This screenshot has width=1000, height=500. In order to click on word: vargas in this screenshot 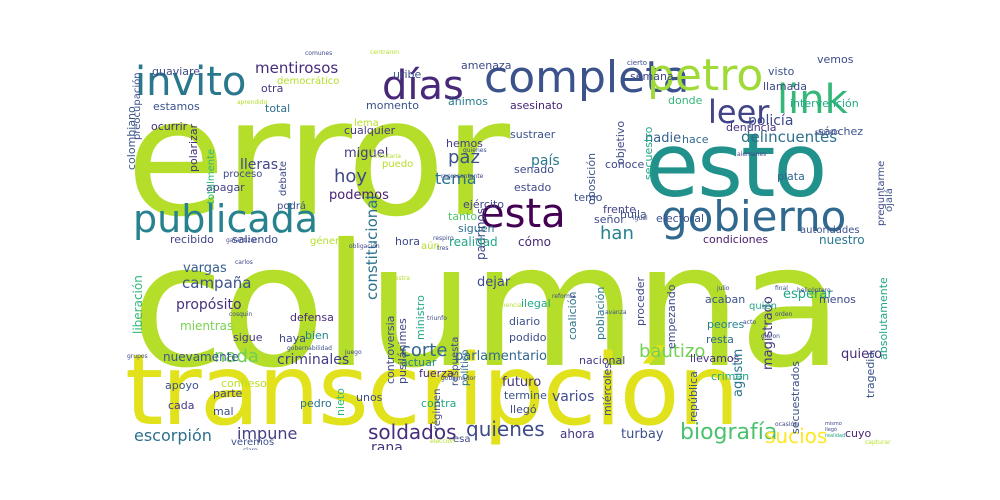, I will do `click(205, 268)`.